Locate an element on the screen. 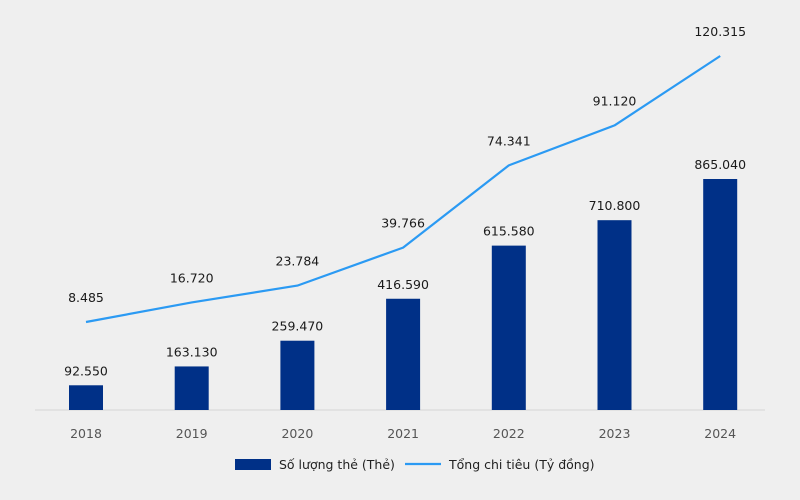 The image size is (800, 500). bar-label-2018: 92.550 is located at coordinates (86, 370).